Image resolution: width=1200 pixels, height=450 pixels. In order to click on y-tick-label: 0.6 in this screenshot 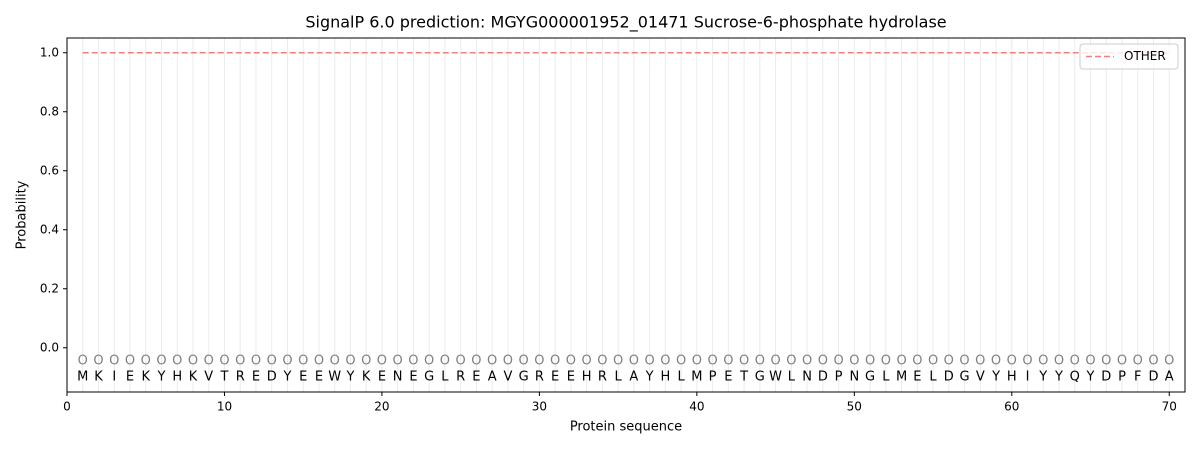, I will do `click(49, 170)`.